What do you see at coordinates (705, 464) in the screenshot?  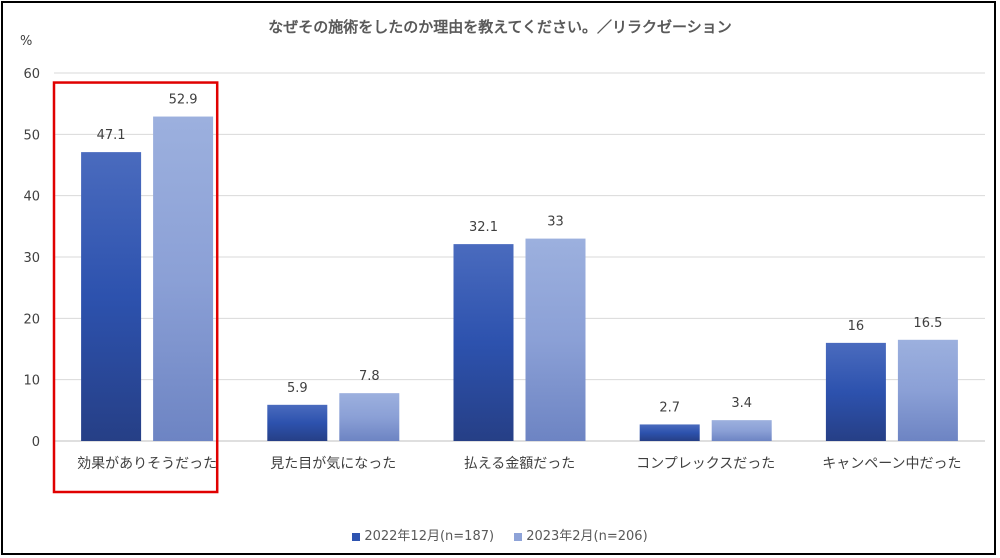 I see `category-label: コンプレックスだった` at bounding box center [705, 464].